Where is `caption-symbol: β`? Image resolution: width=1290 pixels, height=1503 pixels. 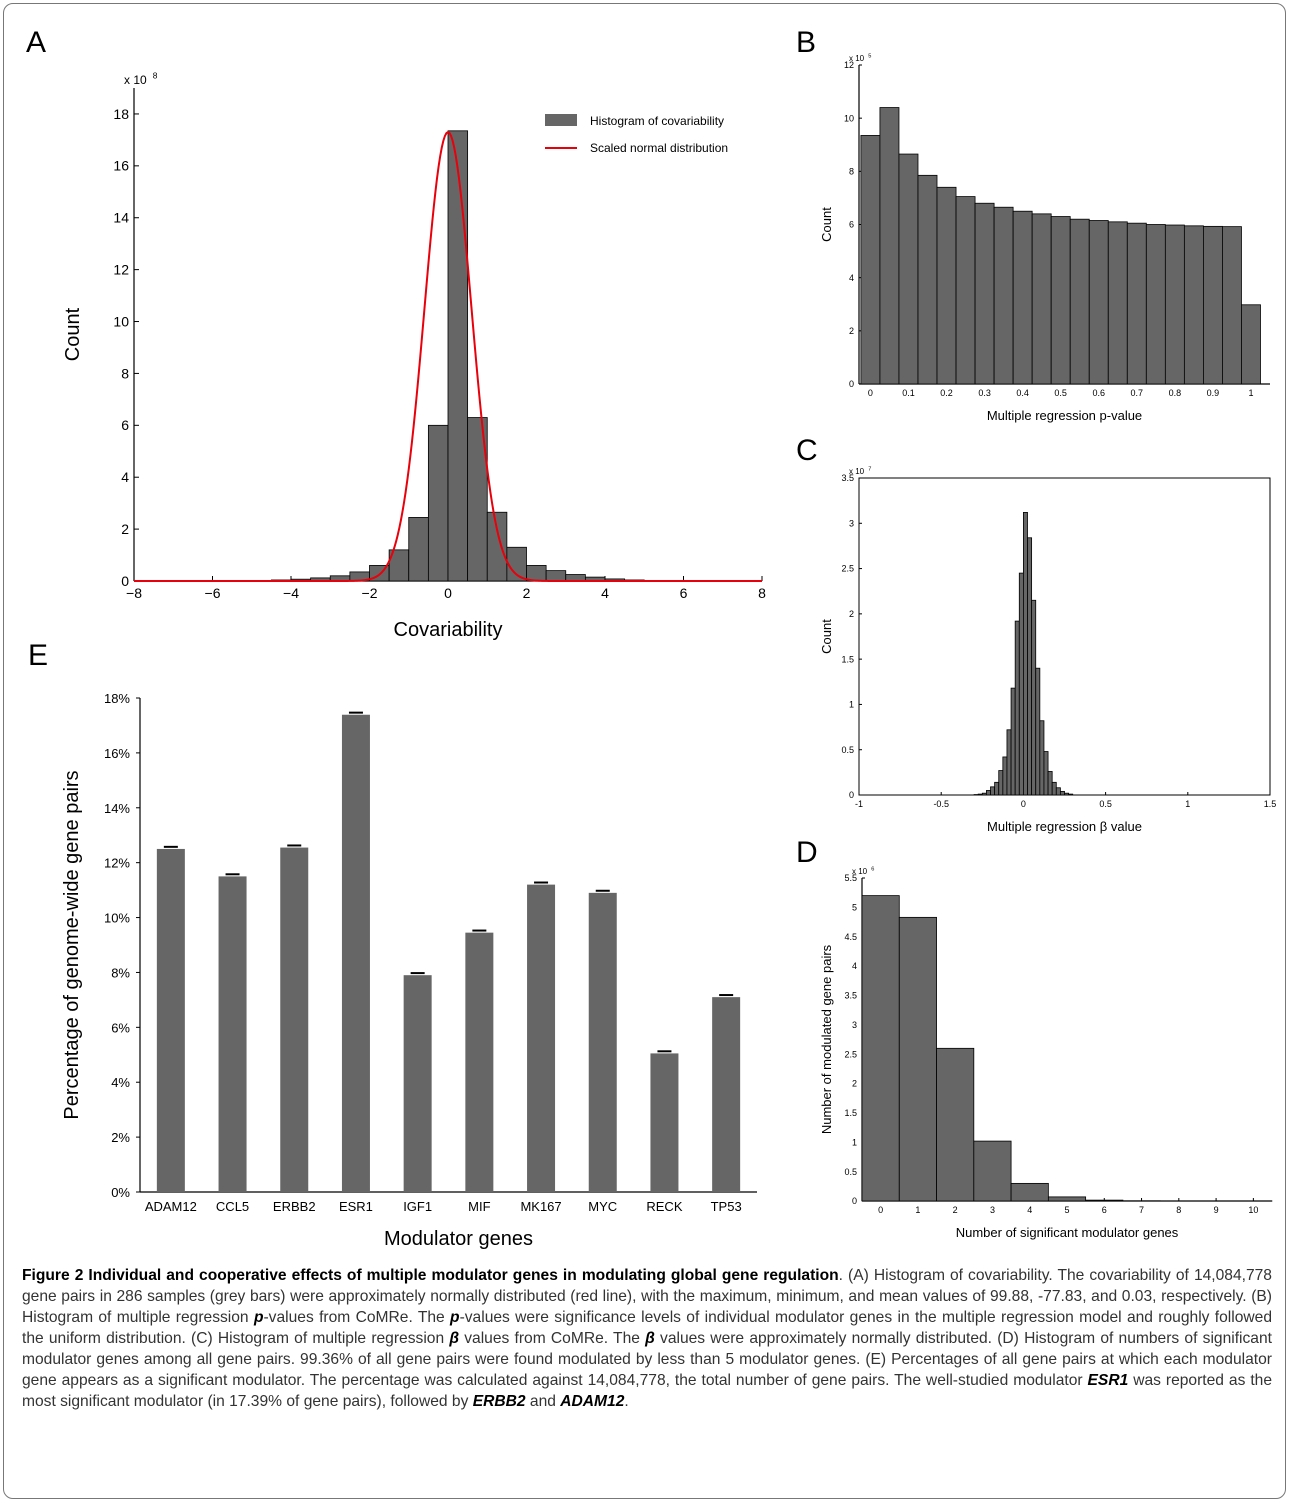
caption-symbol: β is located at coordinates (454, 1338).